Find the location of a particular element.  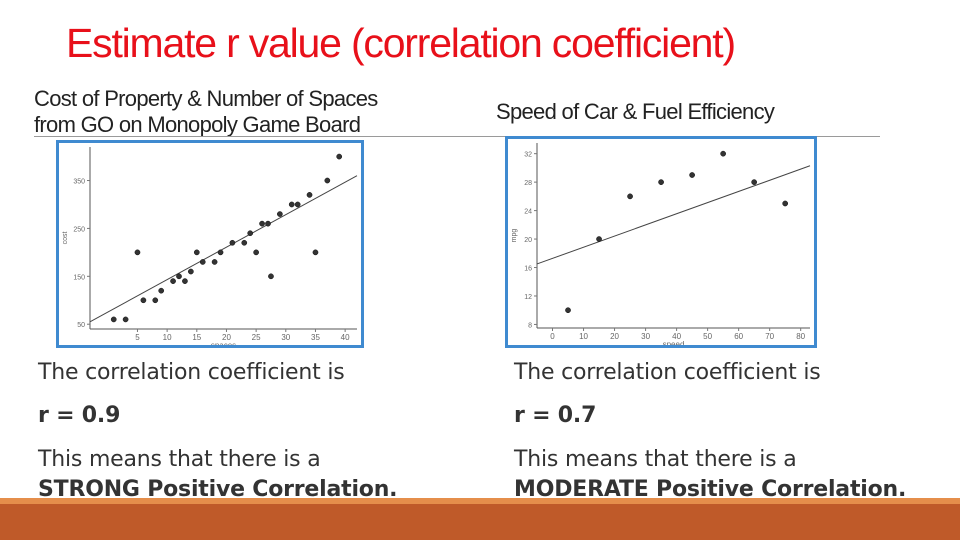

y-tick-label: 28 is located at coordinates (528, 183).